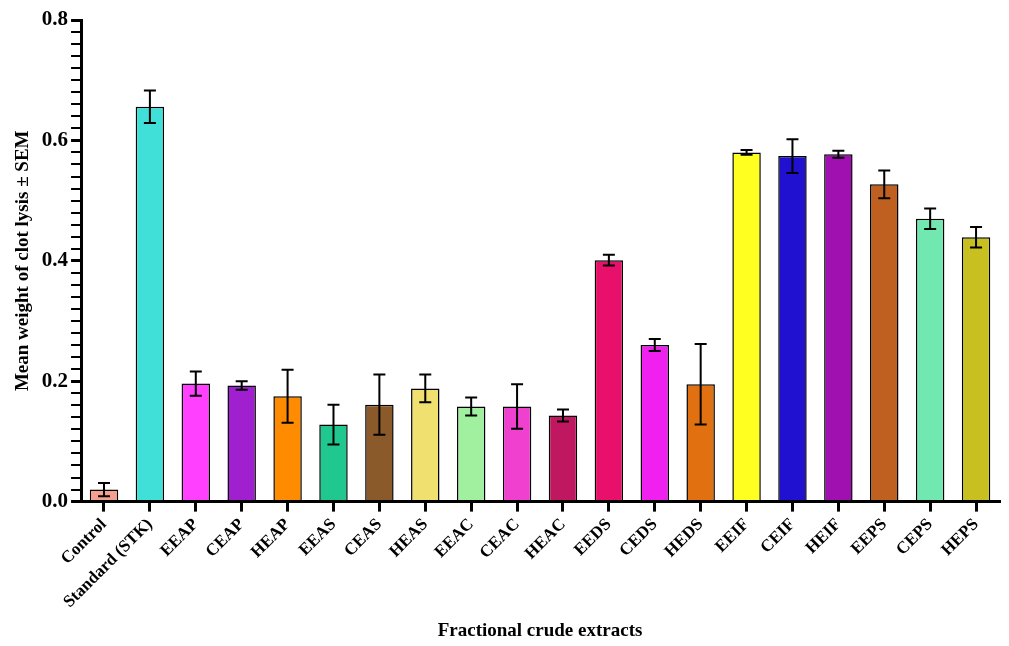 This screenshot has height=646, width=1009. Describe the element at coordinates (55, 500) in the screenshot. I see `y-tick-label: 0.0` at that location.